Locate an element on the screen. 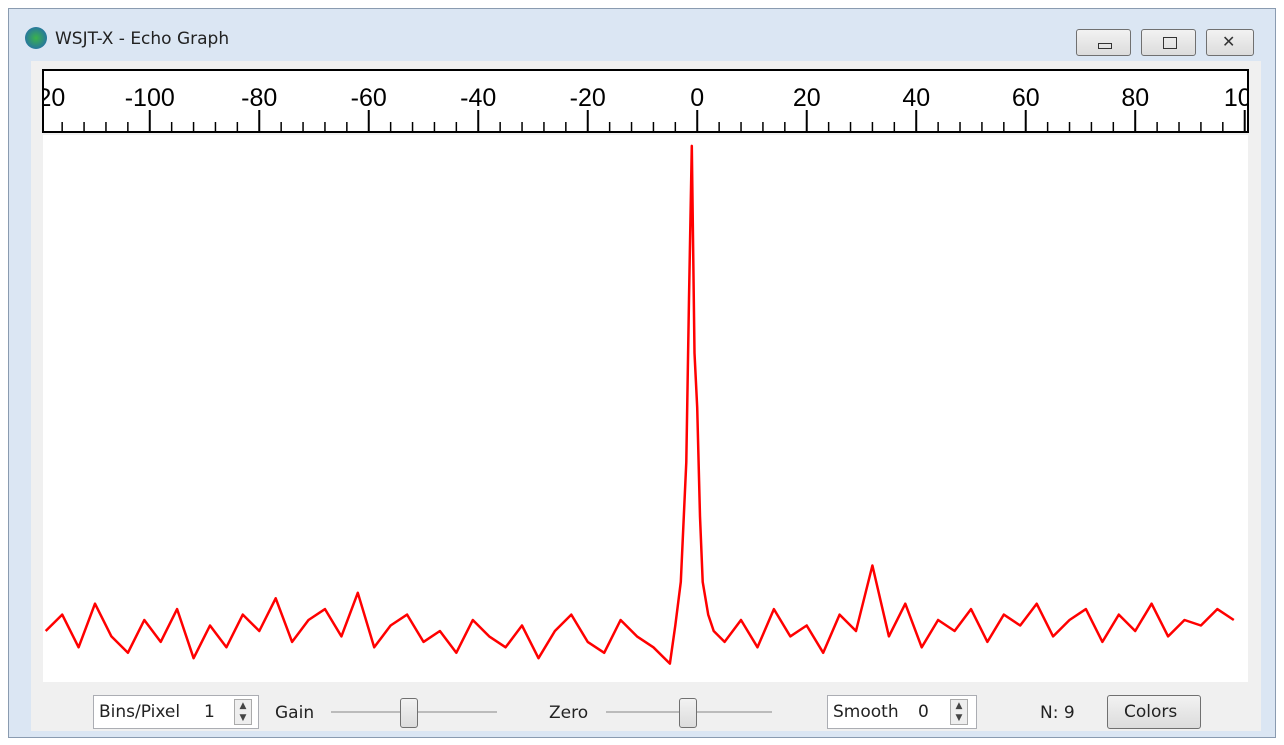 Image resolution: width=1284 pixels, height=745 pixels. app-icon is located at coordinates (36, 38).